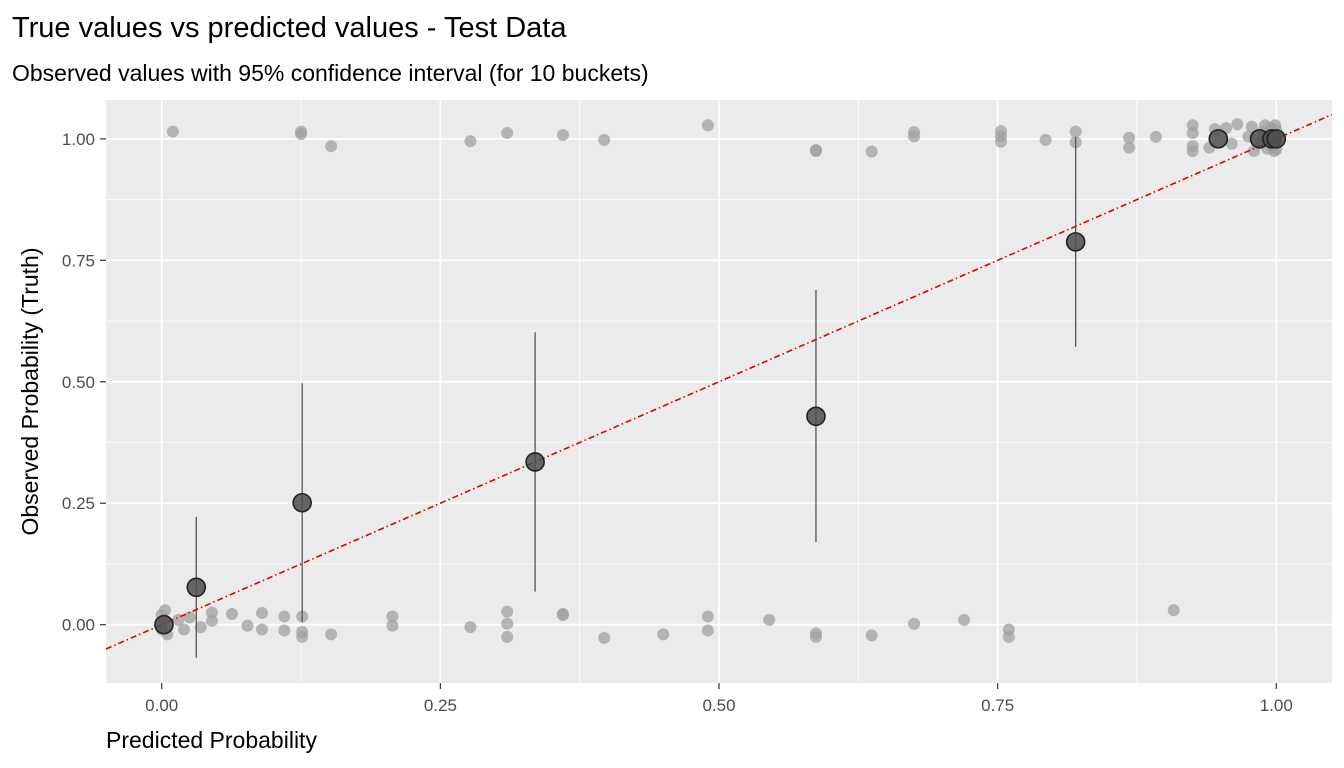 This screenshot has width=1344, height=768. Describe the element at coordinates (78, 139) in the screenshot. I see `y-tick-label: 1.00` at that location.